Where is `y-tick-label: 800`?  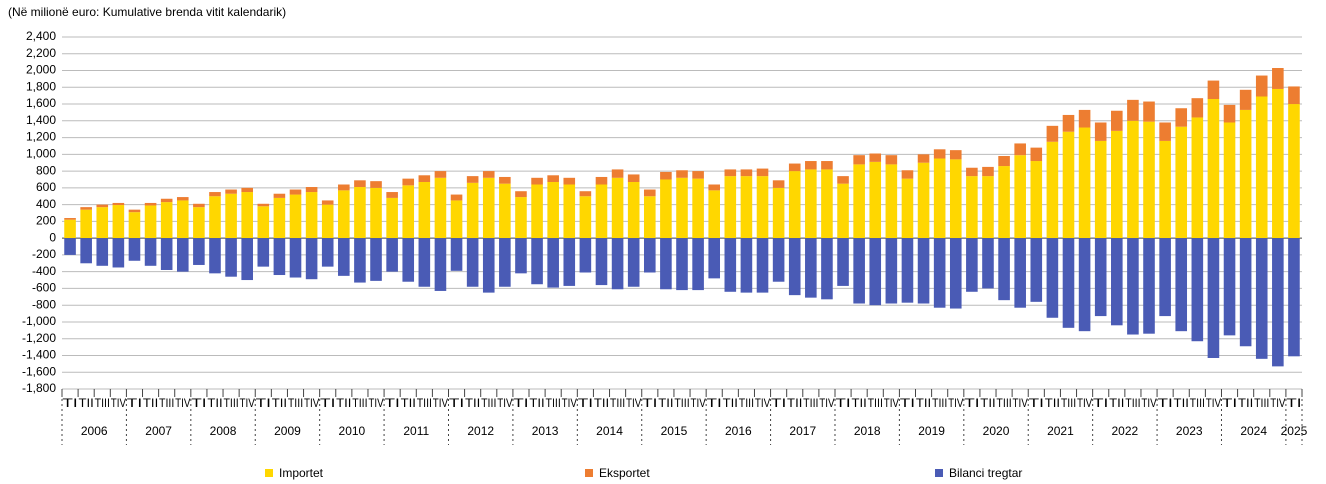 y-tick-label: 800 is located at coordinates (46, 170).